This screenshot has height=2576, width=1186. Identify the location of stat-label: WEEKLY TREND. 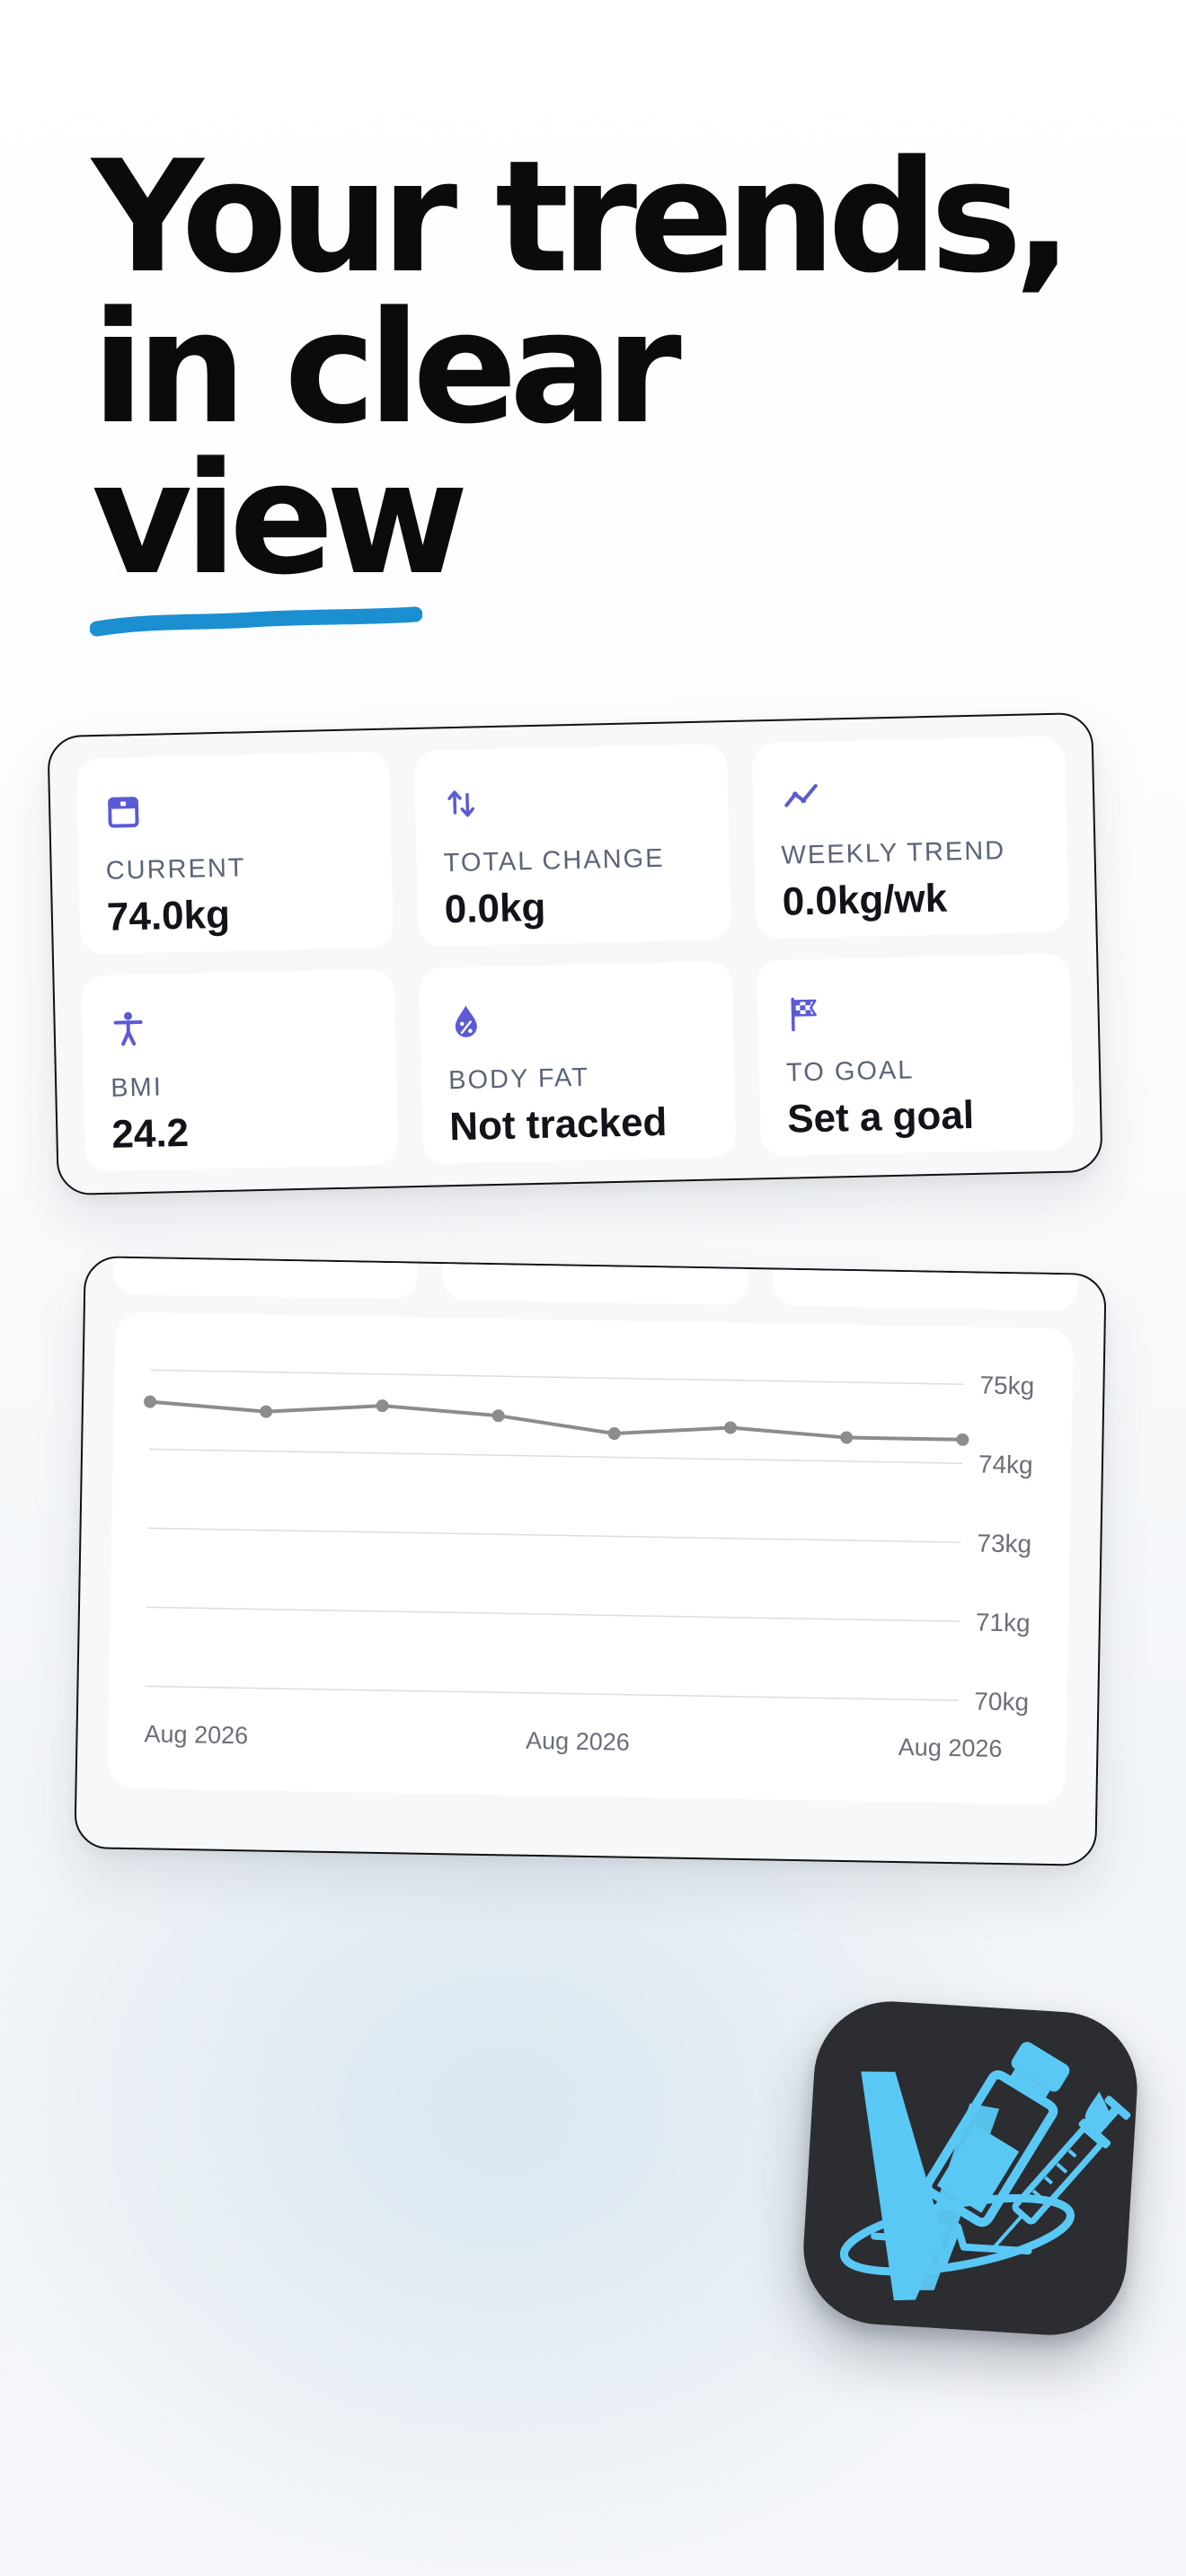
(893, 853).